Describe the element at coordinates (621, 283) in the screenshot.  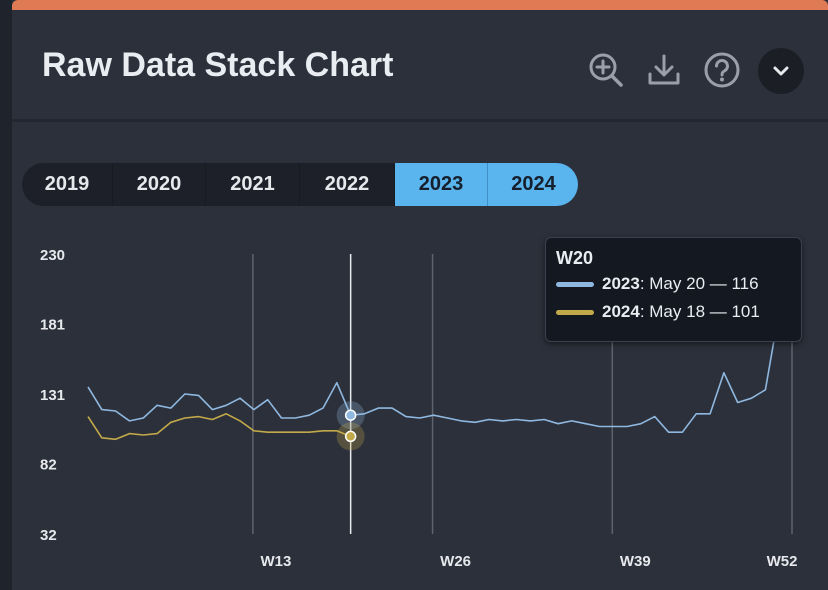
I see `tooltip-year: 2023` at that location.